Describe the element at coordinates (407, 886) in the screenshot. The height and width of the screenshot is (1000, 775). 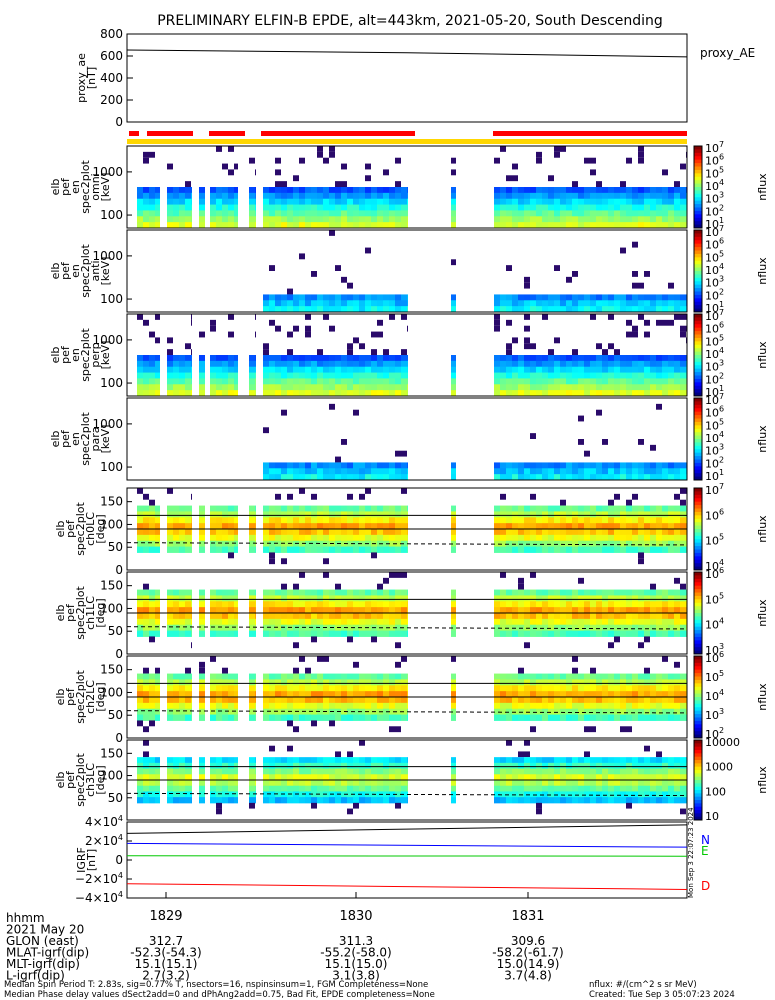
I see `igrf-d-line` at that location.